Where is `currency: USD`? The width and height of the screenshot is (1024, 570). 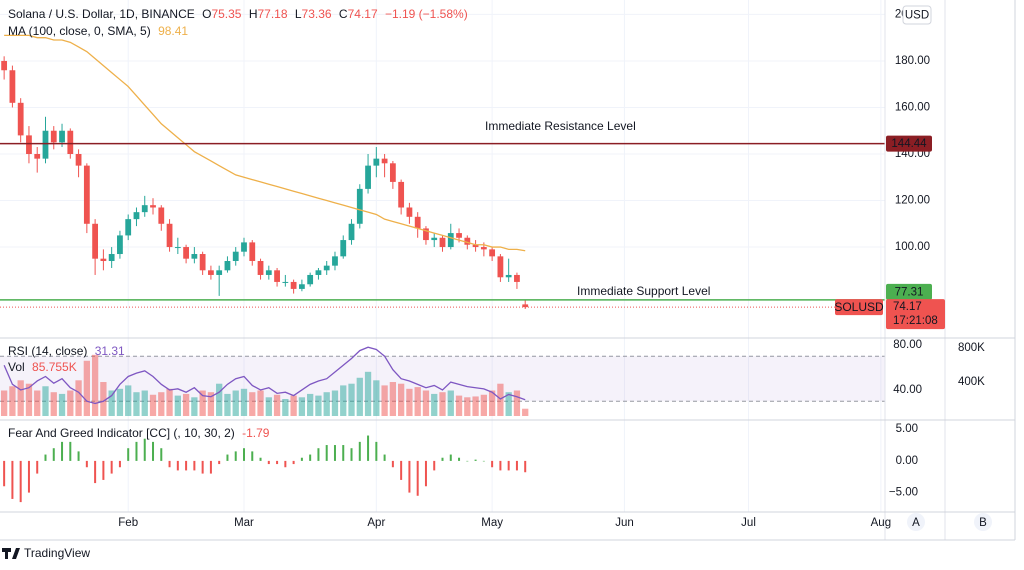
currency: USD is located at coordinates (917, 16).